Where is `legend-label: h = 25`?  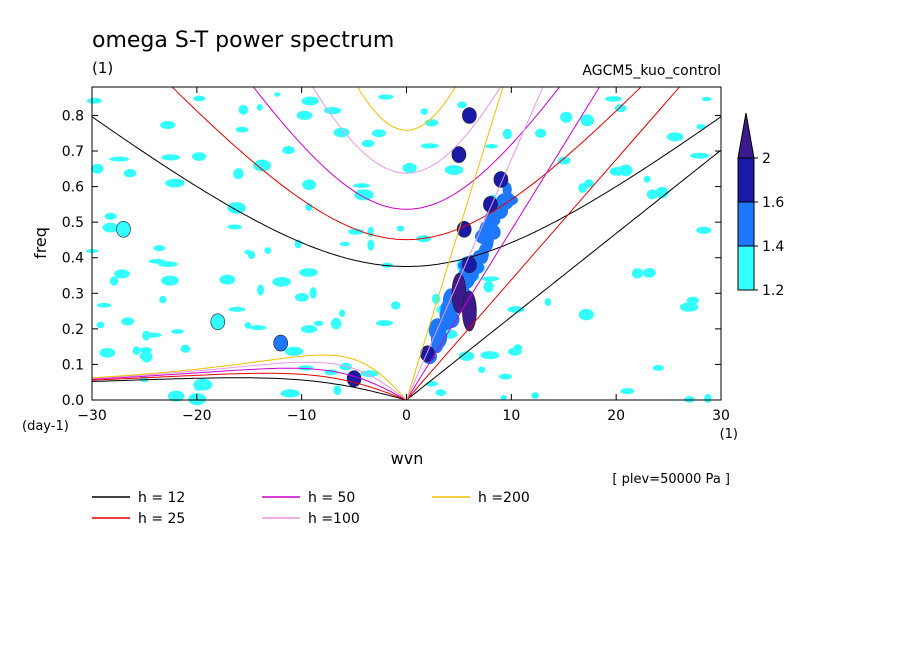 legend-label: h = 25 is located at coordinates (161, 519).